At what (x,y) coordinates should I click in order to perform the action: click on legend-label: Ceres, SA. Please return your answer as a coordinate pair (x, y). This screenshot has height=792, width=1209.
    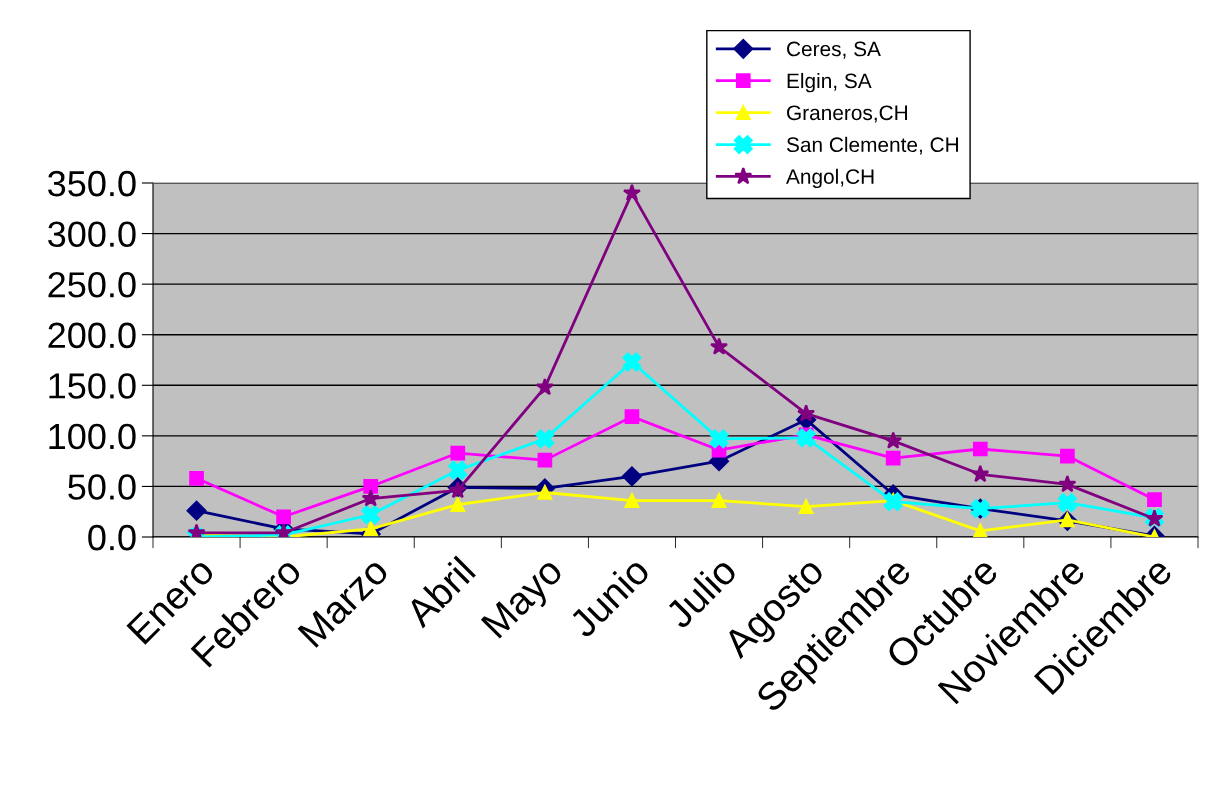
    Looking at the image, I should click on (834, 50).